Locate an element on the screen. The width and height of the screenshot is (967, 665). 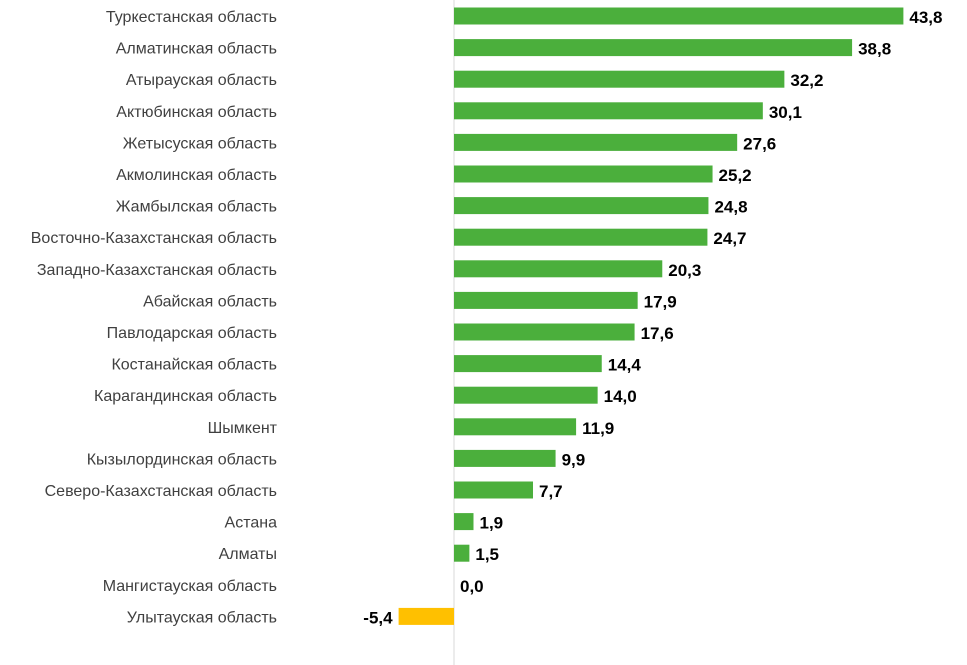
category-label: Улытауская область is located at coordinates (202, 617).